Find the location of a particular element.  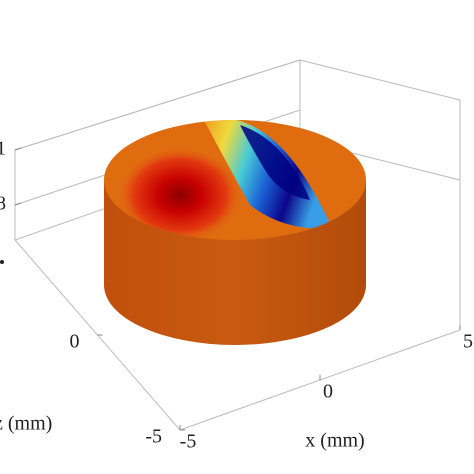

y-tick-label: 0 is located at coordinates (75, 342).